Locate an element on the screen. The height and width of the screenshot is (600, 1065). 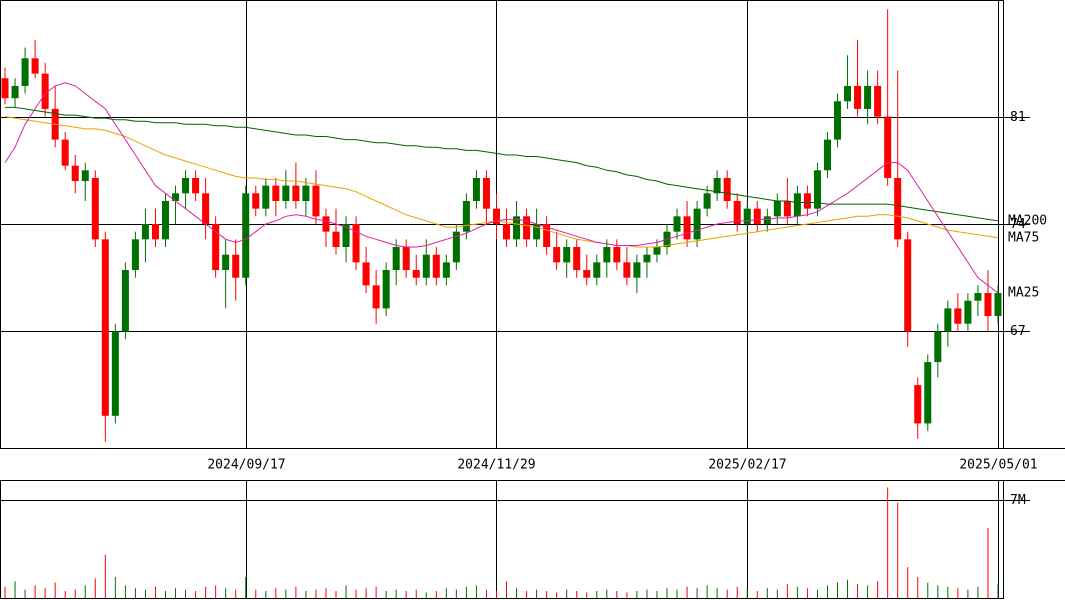
x-tick-label: 2025/05/01 is located at coordinates (998, 465).